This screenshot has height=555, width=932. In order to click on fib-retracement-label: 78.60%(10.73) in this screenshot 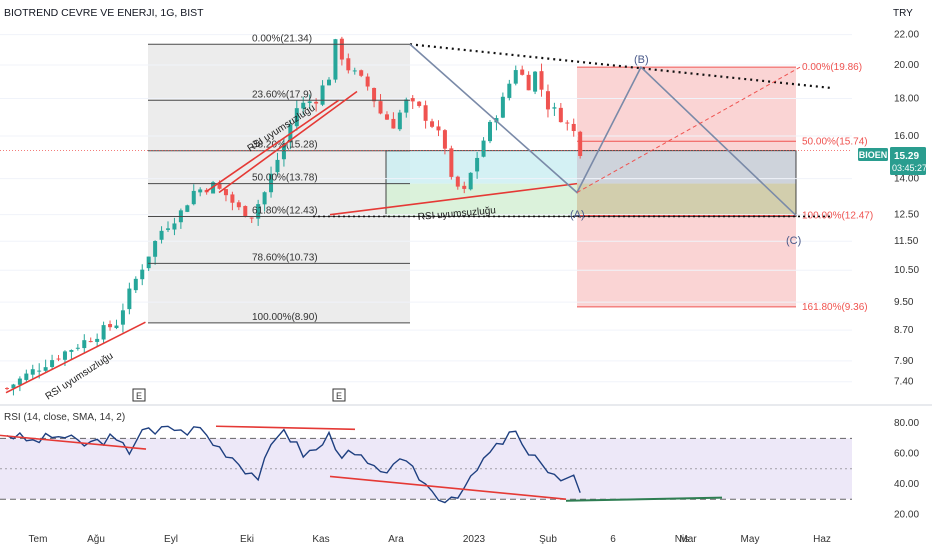, I will do `click(285, 257)`.